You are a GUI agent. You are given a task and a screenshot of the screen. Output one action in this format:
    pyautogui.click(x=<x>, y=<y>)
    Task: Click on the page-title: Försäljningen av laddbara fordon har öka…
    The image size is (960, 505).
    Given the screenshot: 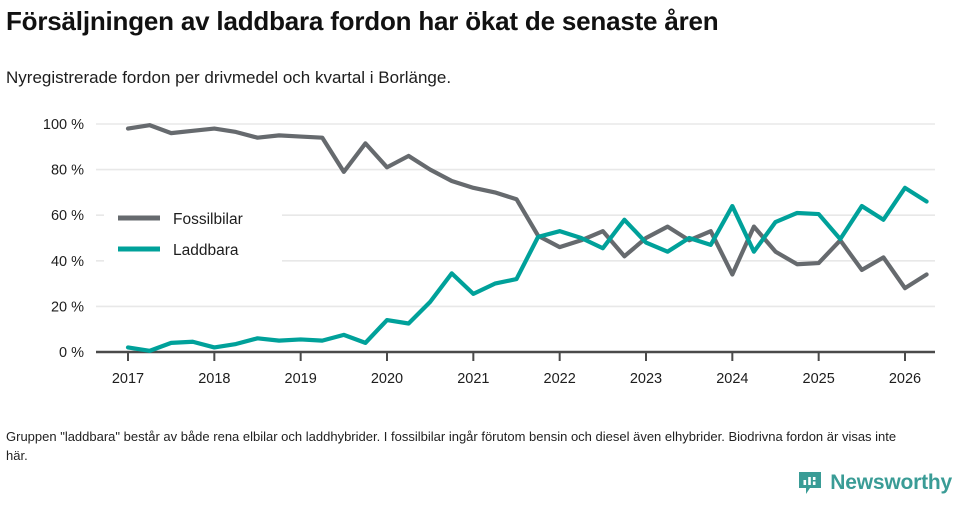 What is the action you would take?
    pyautogui.click(x=362, y=21)
    